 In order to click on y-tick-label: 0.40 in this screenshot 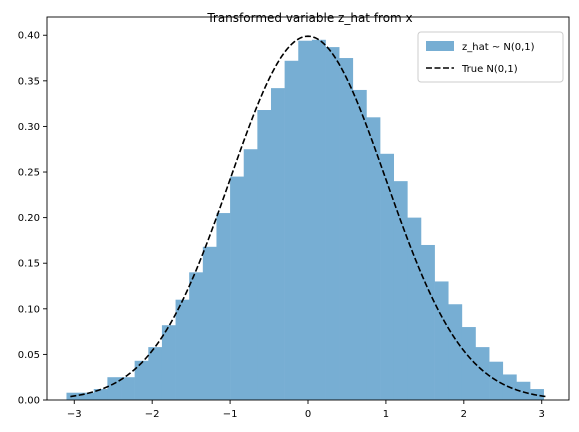, I will do `click(29, 36)`.